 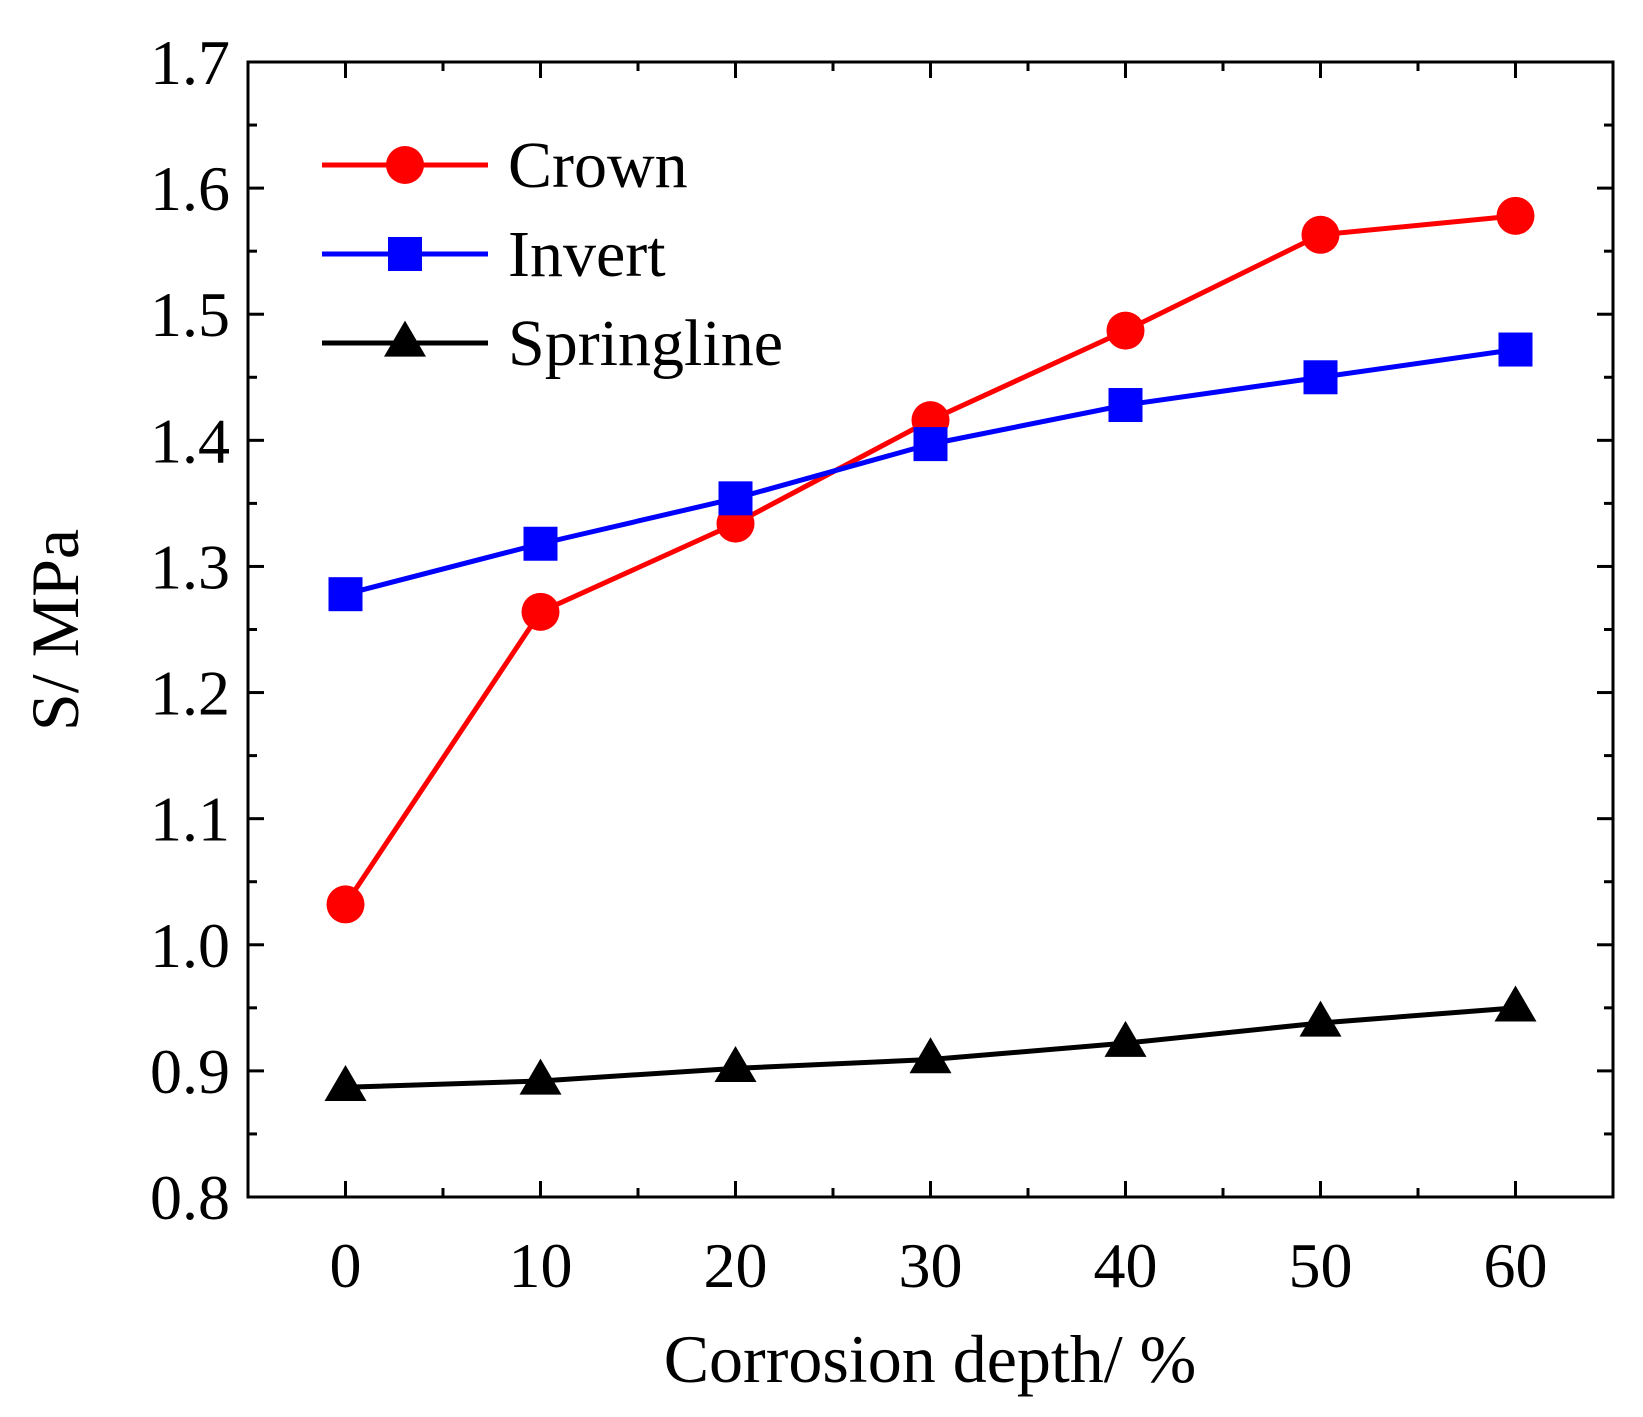 I want to click on y-tick-label: 1.5, so click(x=190, y=314).